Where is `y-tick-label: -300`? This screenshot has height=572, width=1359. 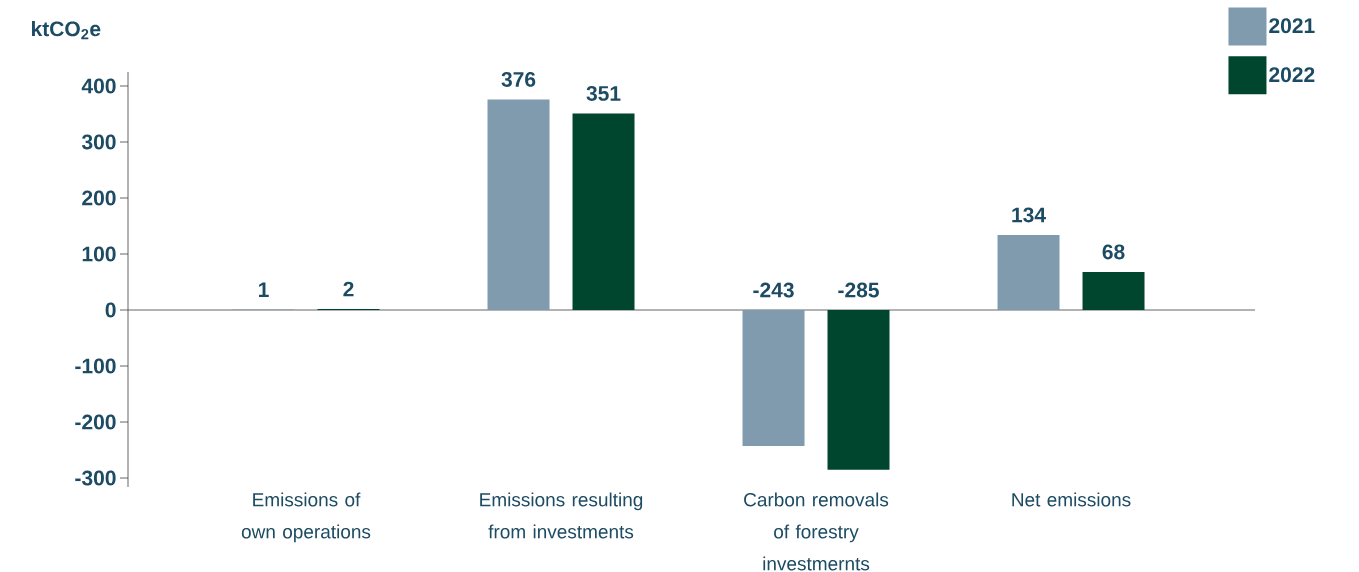
y-tick-label: -300 is located at coordinates (95, 478).